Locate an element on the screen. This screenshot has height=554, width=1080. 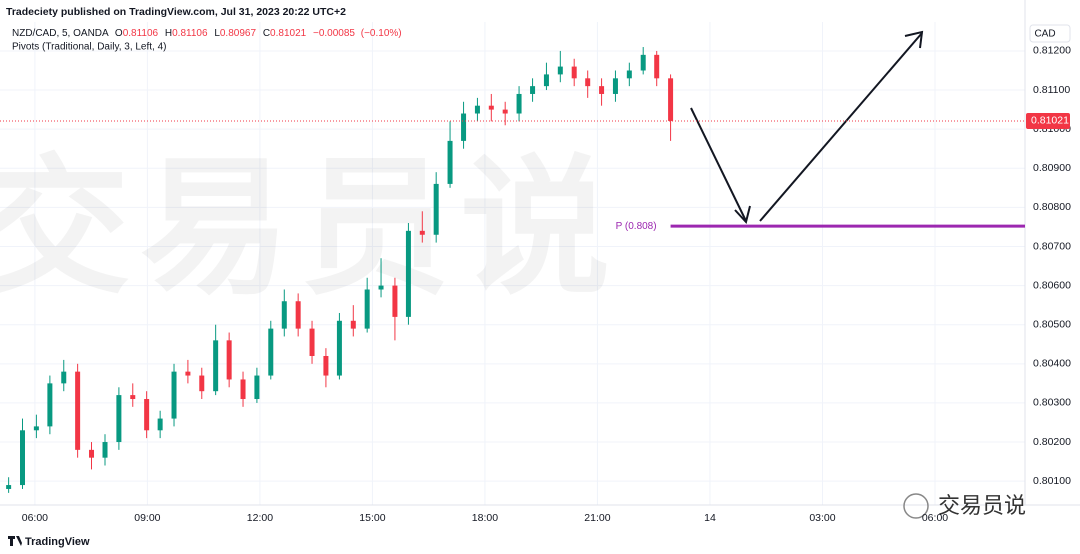
currency-box is located at coordinates (1050, 33).